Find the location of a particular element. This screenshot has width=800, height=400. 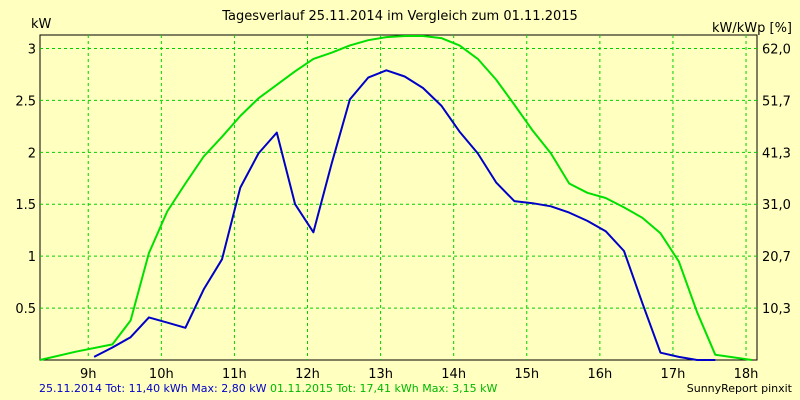

y-tick-label-left: 1 is located at coordinates (32, 257).